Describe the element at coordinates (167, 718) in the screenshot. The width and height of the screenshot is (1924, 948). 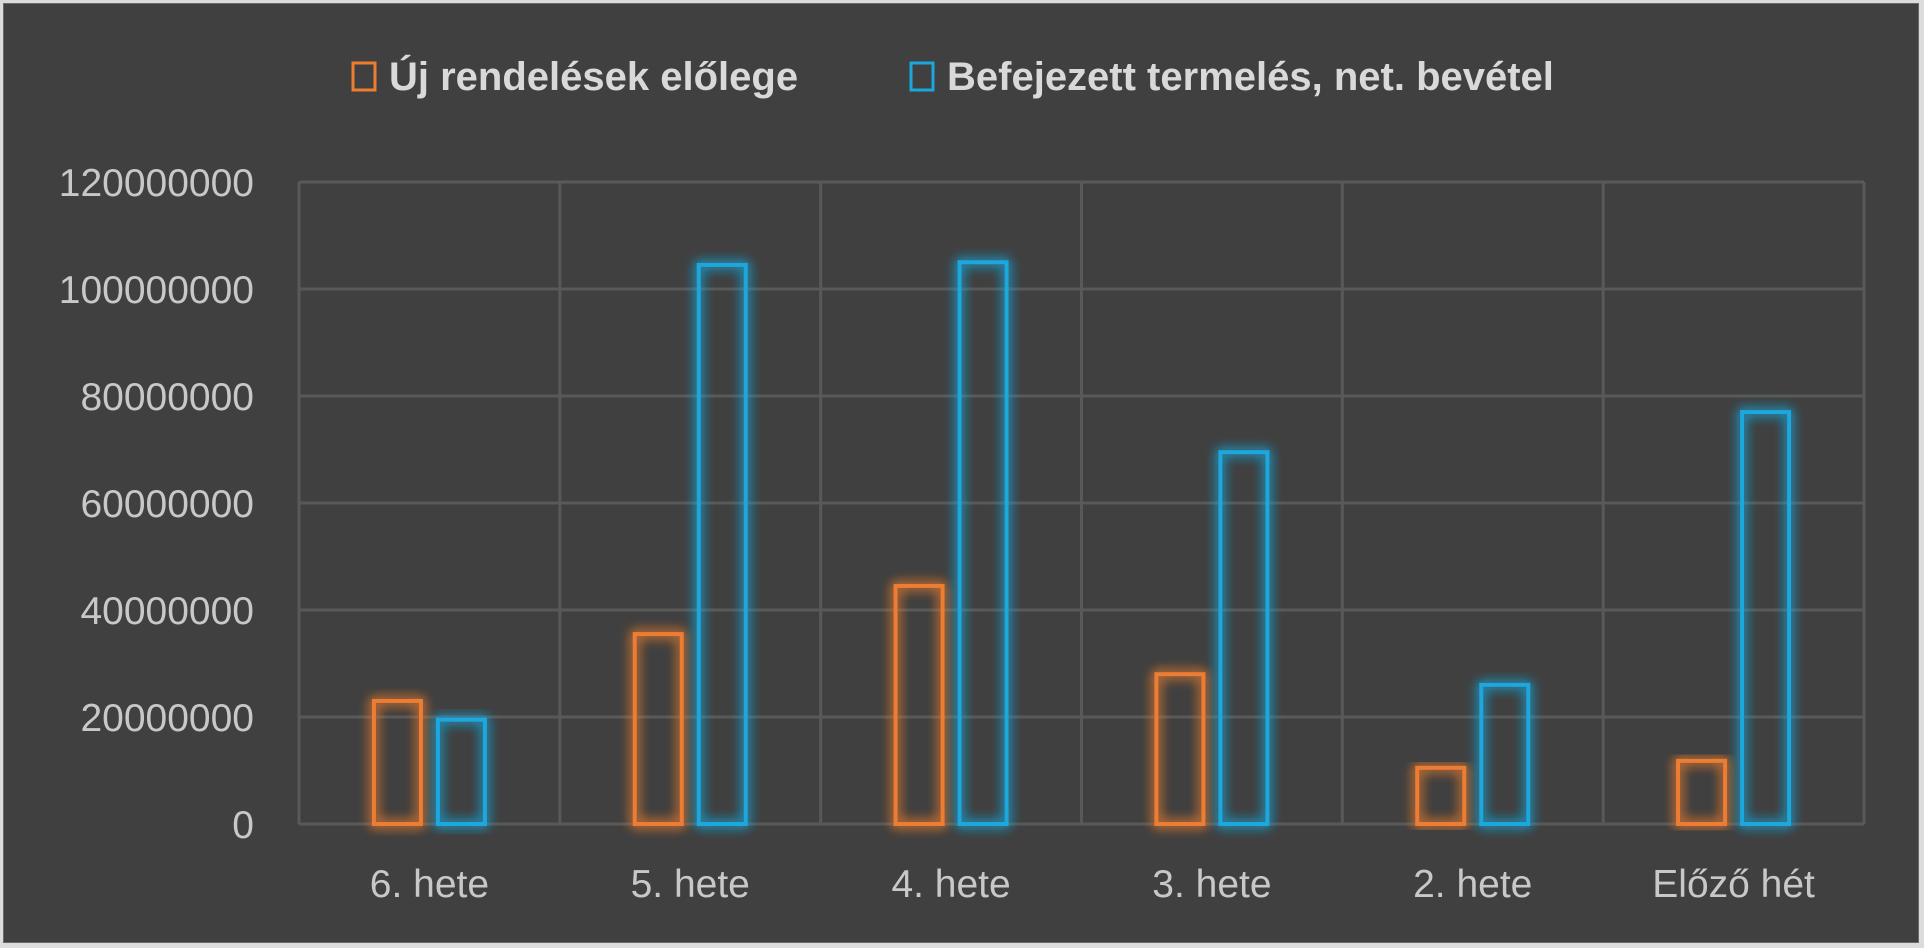
I see `y-tick-label-1: 20000000` at that location.